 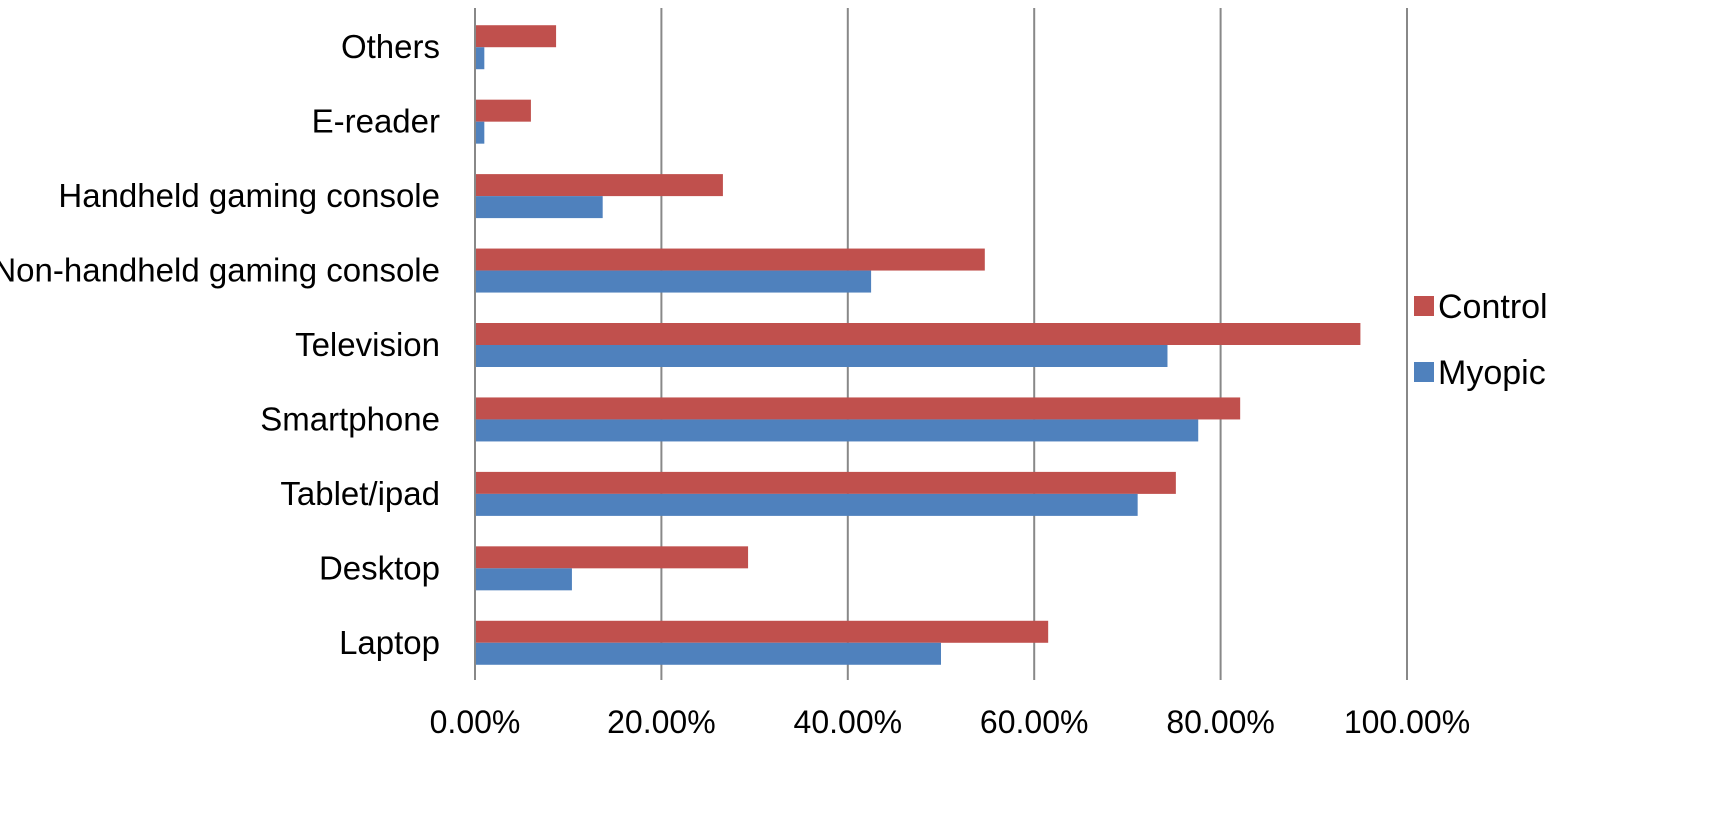 What do you see at coordinates (389, 642) in the screenshot?
I see `category-label-0: Laptop` at bounding box center [389, 642].